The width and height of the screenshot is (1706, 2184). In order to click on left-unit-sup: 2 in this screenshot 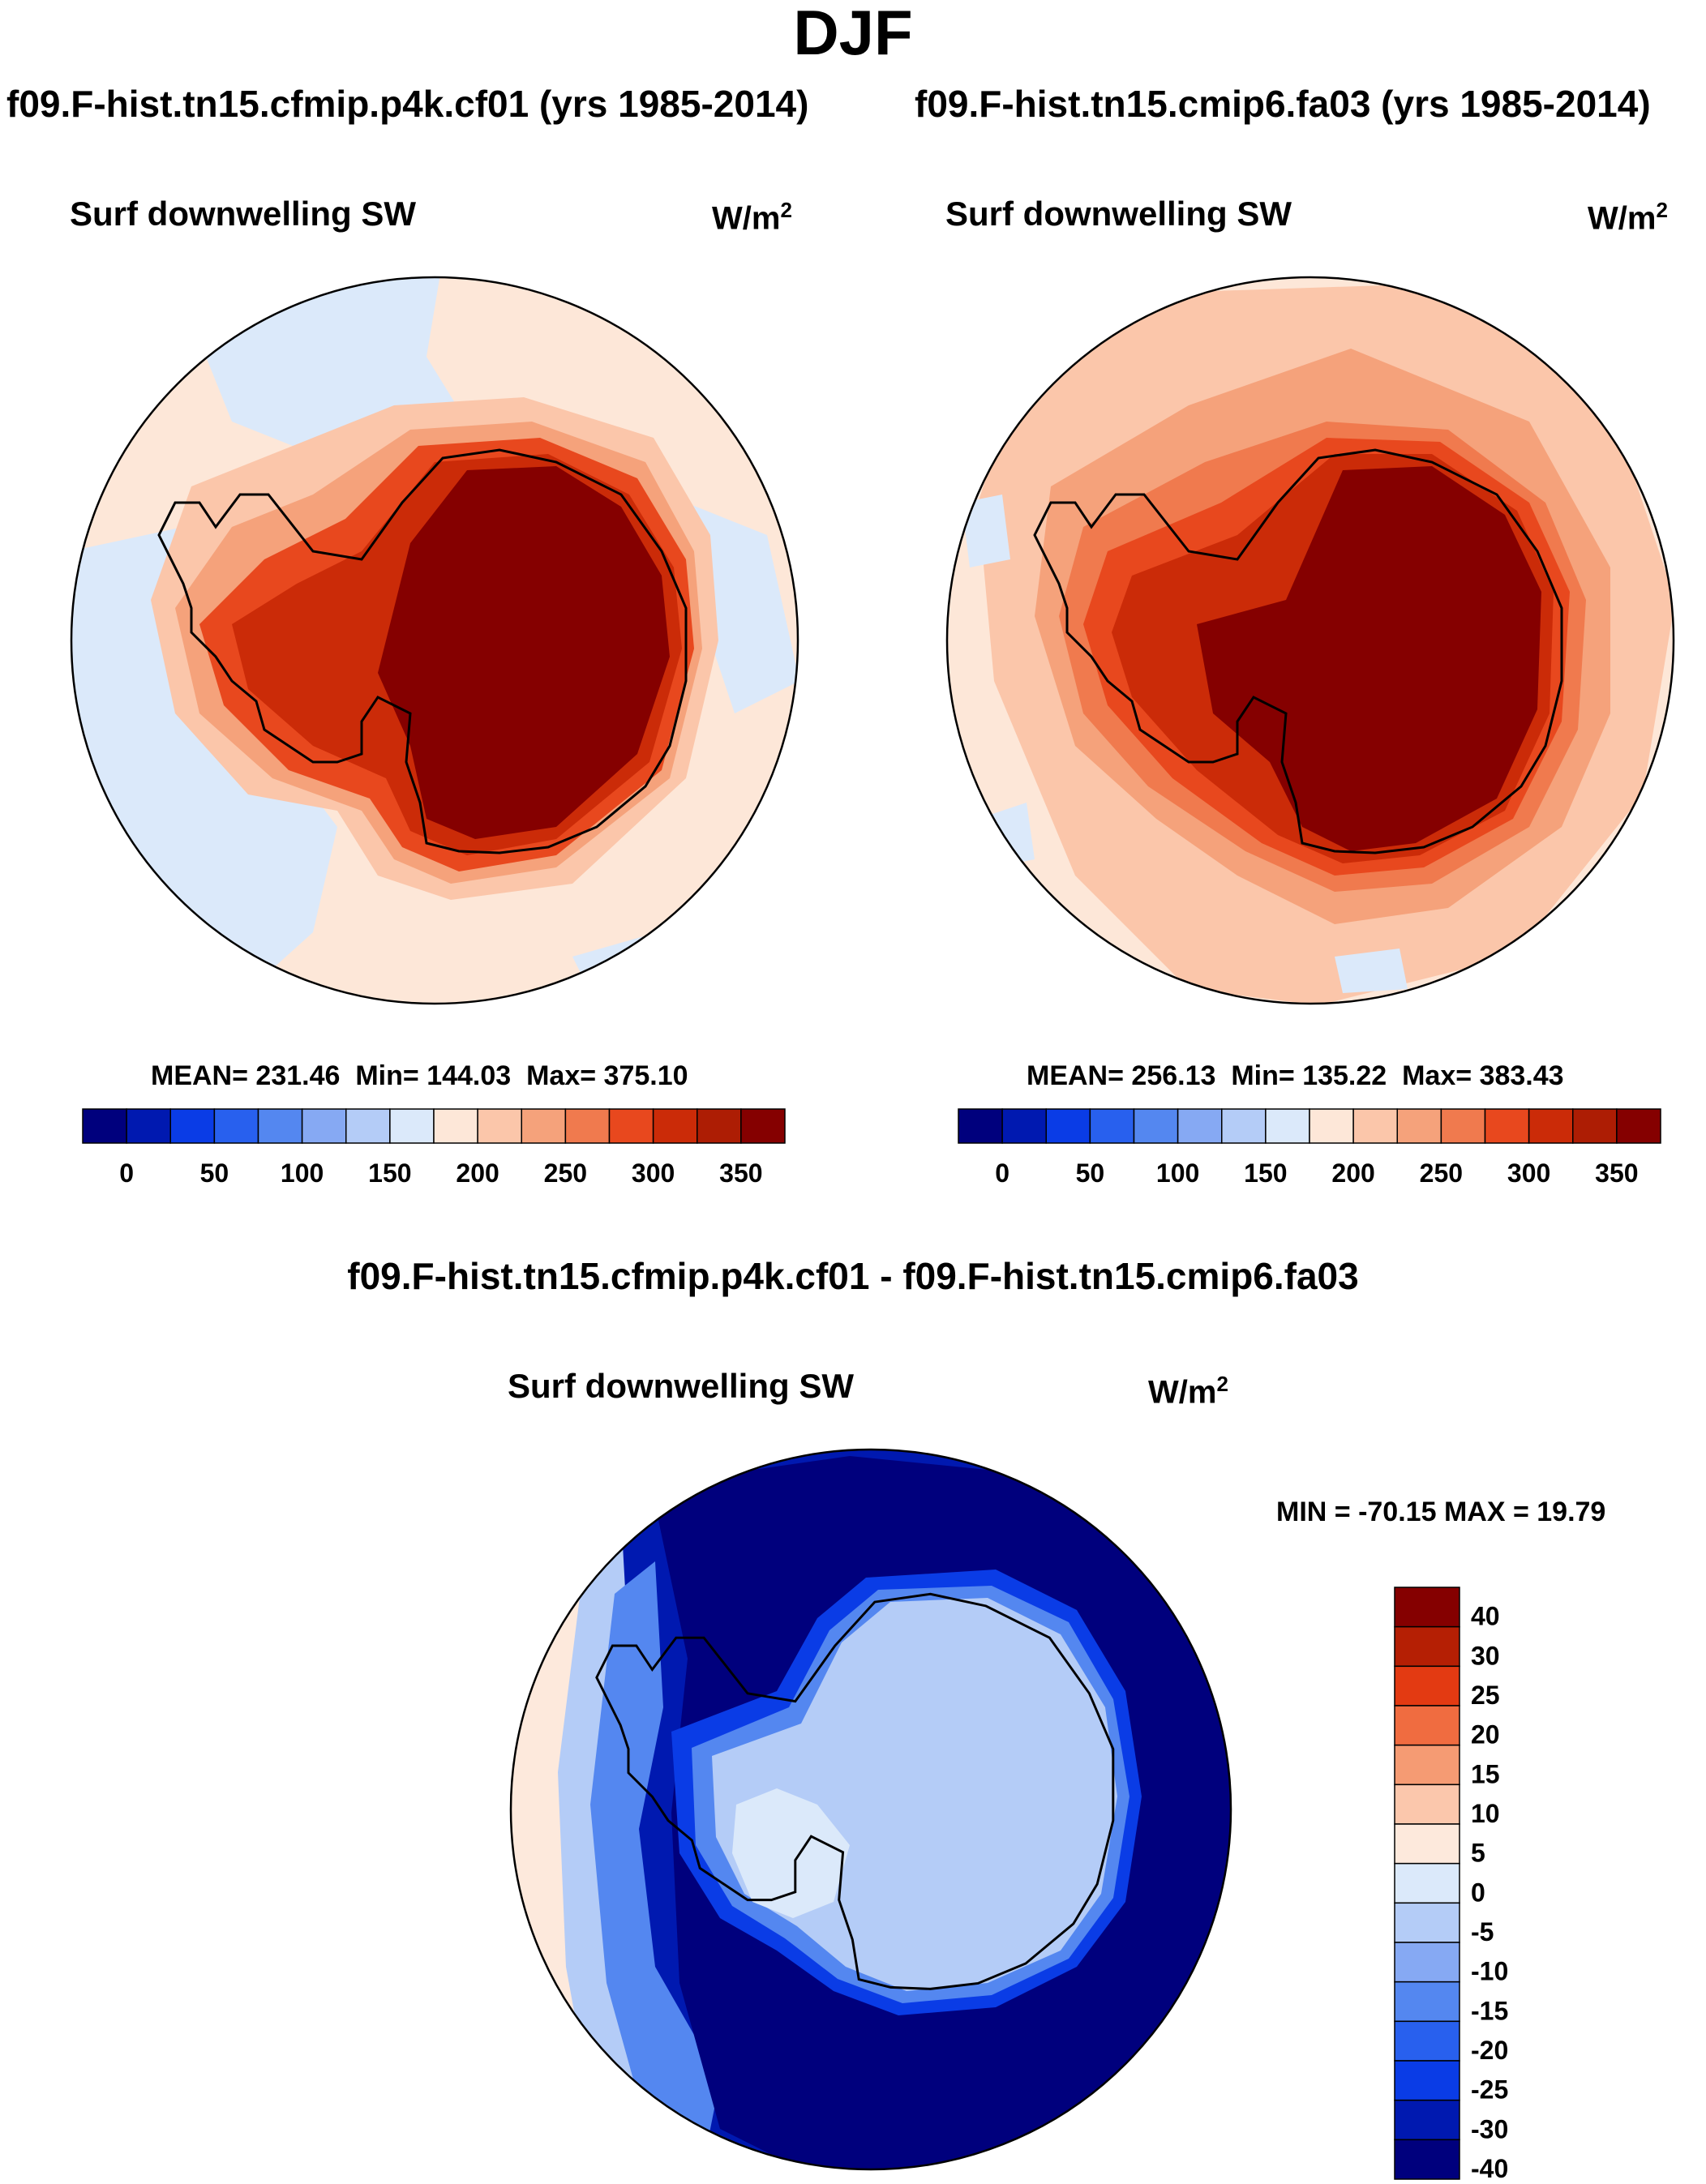, I will do `click(786, 210)`.